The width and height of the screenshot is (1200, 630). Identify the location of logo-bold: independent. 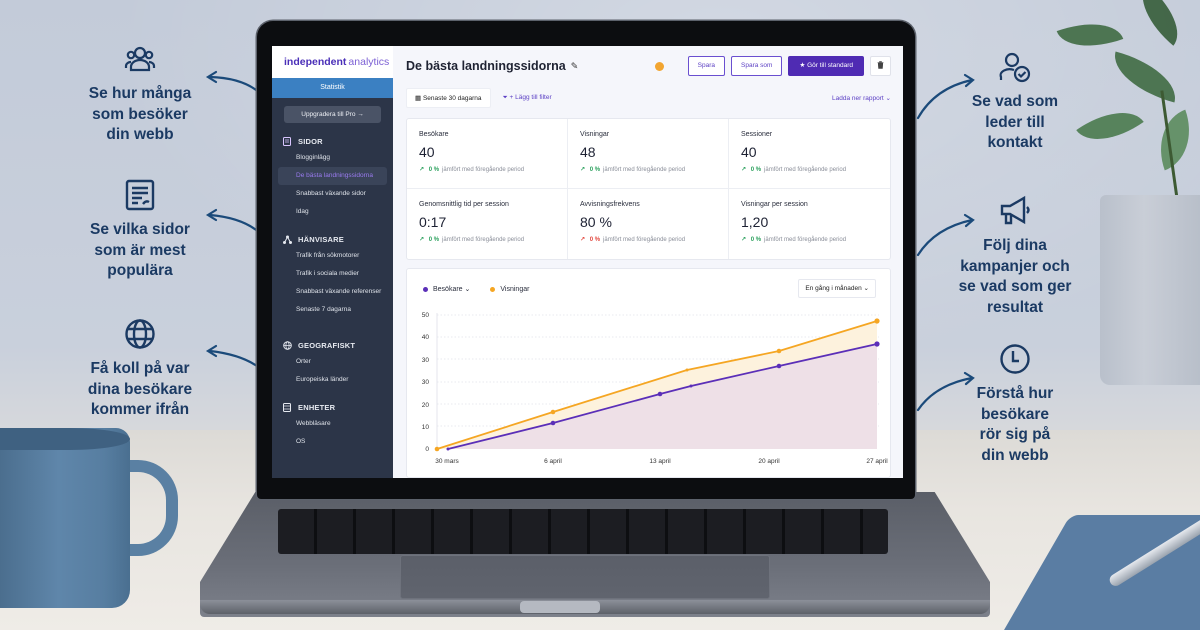
(315, 62).